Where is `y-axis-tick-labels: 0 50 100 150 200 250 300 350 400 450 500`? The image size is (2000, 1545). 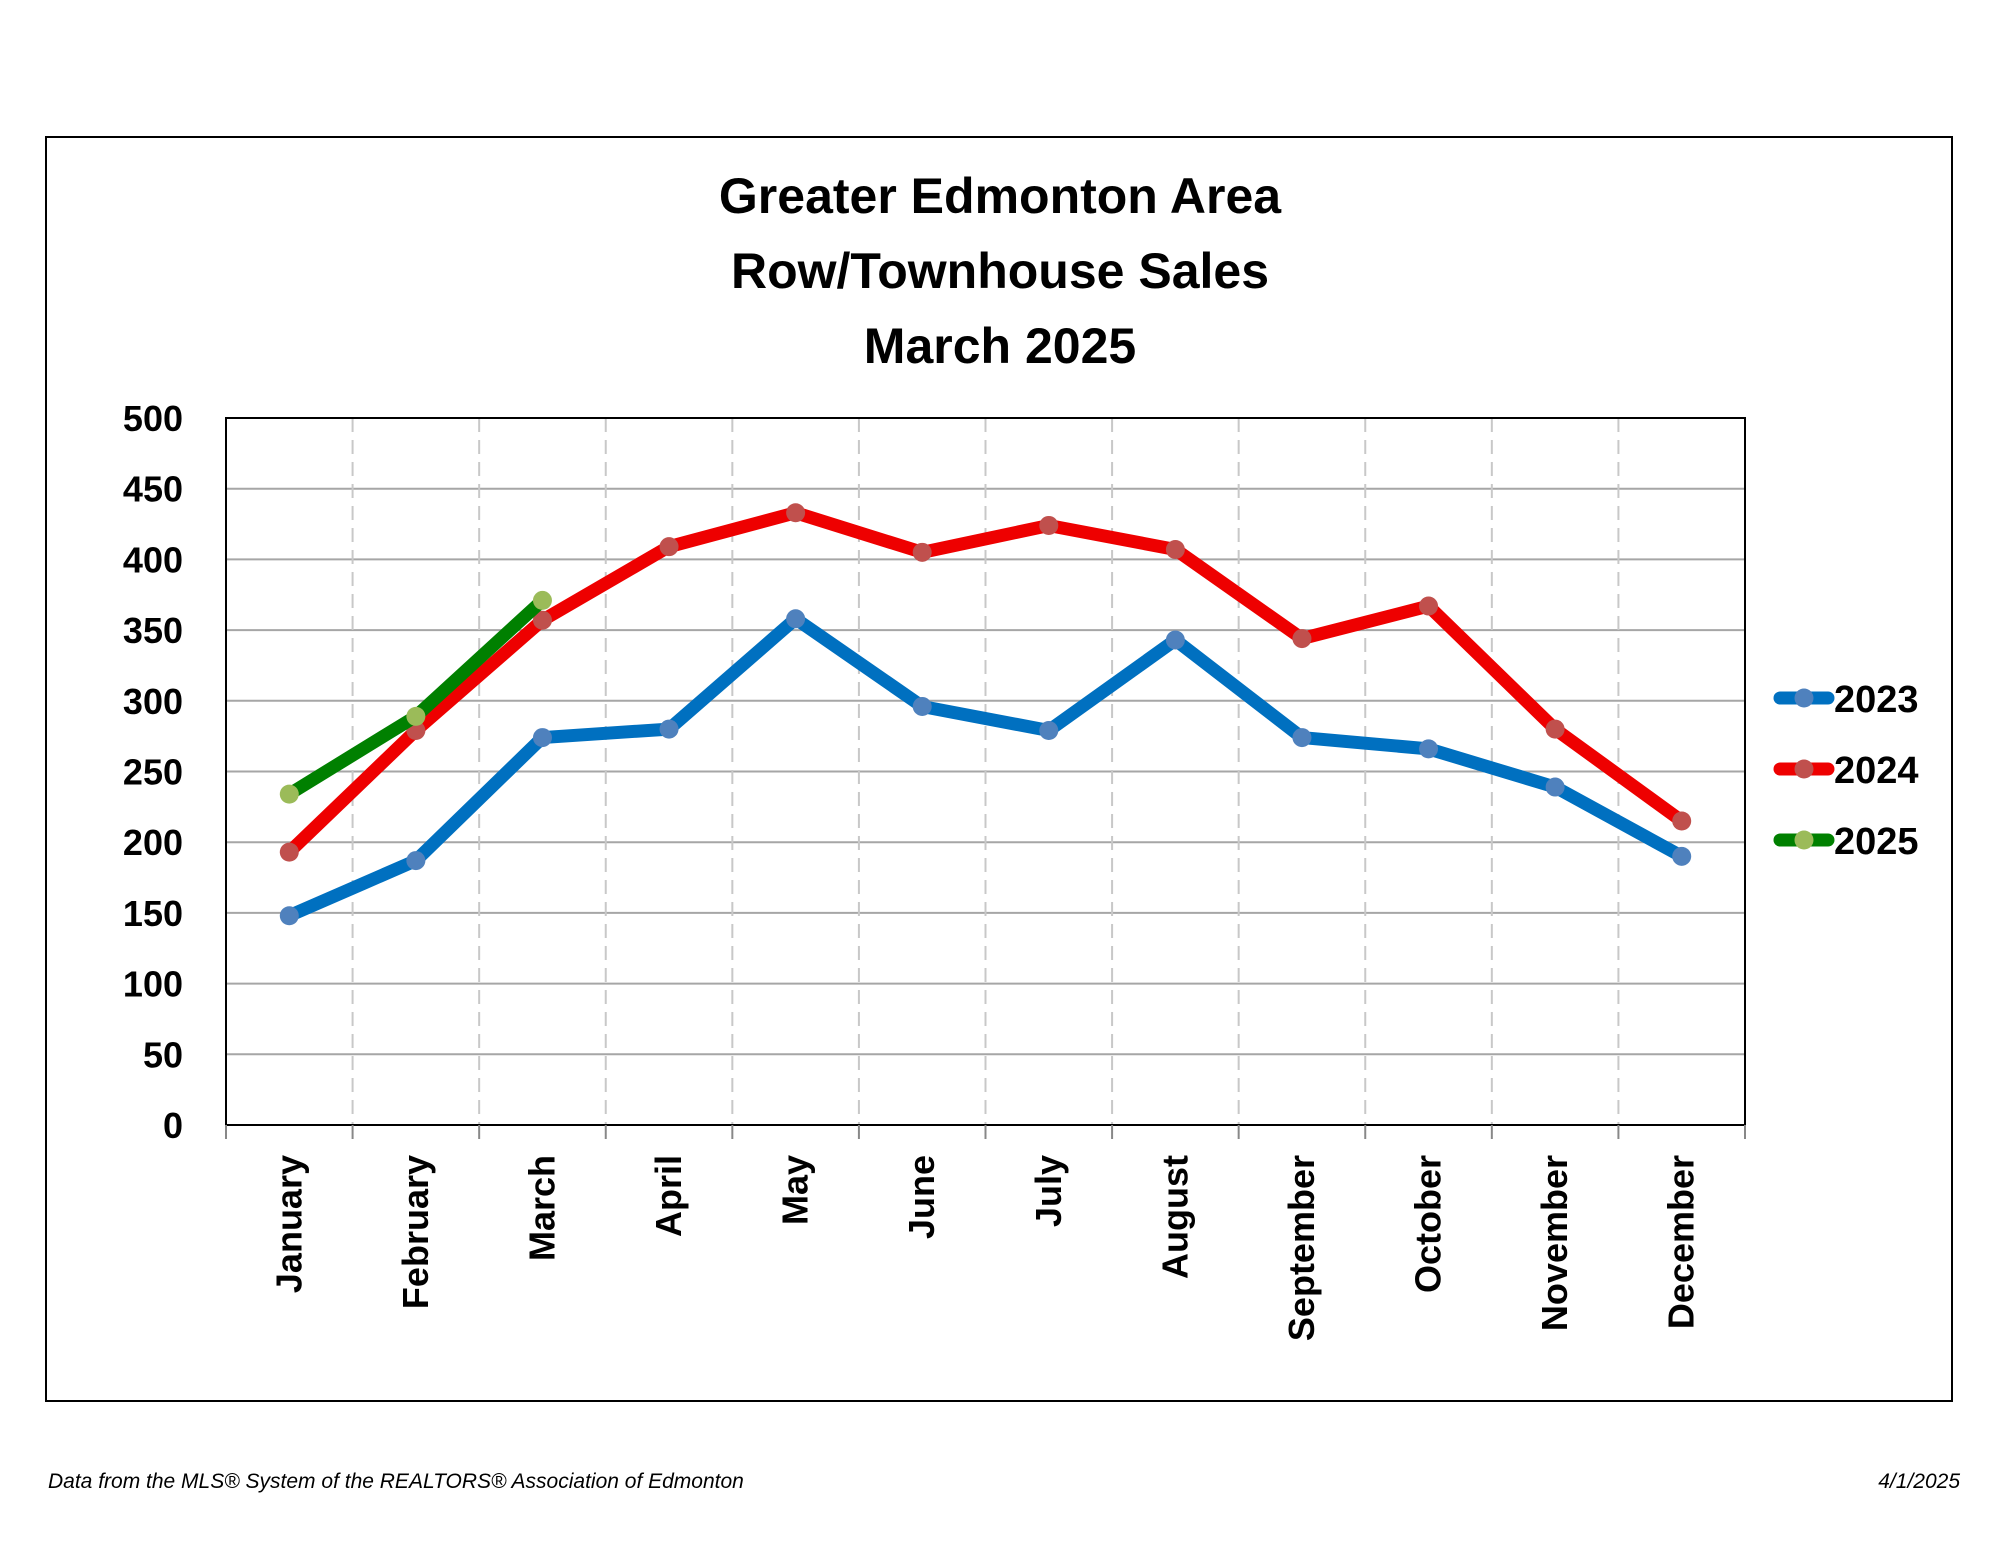
y-axis-tick-labels: 0 50 100 150 200 250 300 350 400 450 500 is located at coordinates (153, 772).